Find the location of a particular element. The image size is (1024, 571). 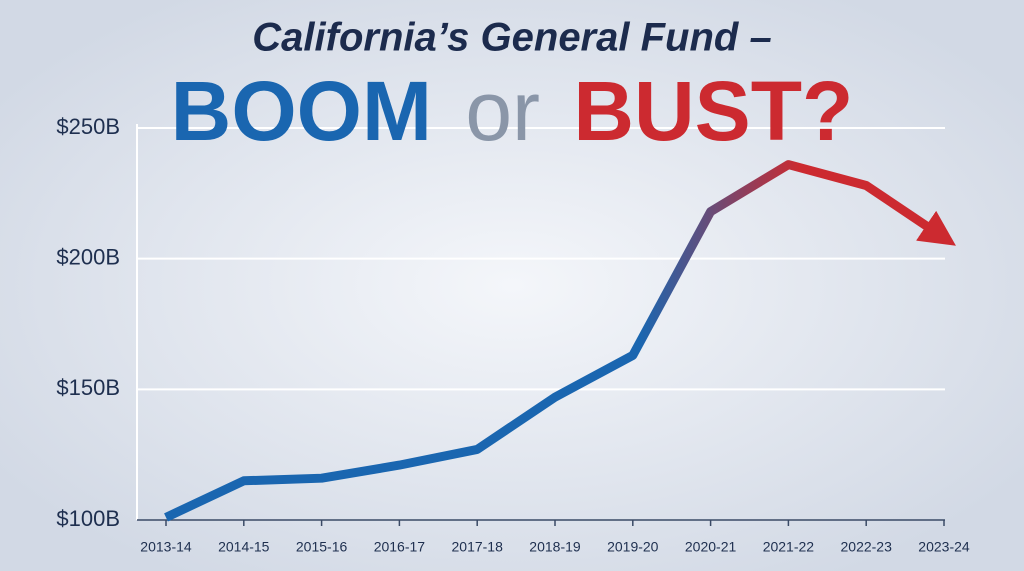

x-tick-label: 2017-18 is located at coordinates (478, 547).